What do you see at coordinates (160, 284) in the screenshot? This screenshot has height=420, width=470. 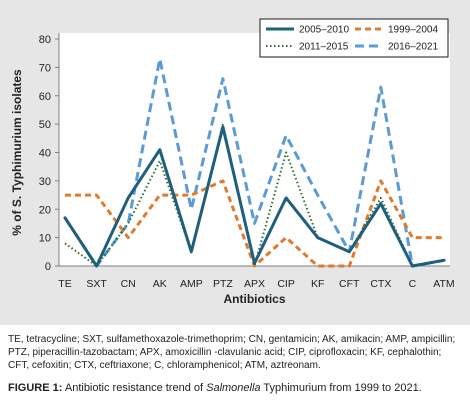 I see `x-tick-label: AK` at bounding box center [160, 284].